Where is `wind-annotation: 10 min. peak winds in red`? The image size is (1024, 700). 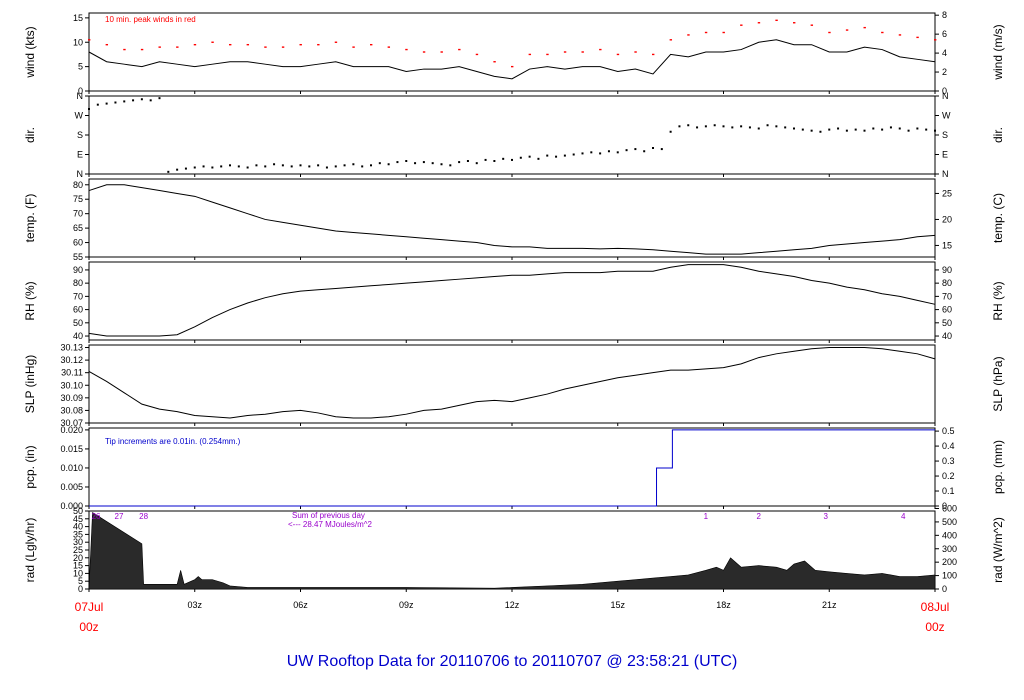 wind-annotation: 10 min. peak winds in red is located at coordinates (150, 19).